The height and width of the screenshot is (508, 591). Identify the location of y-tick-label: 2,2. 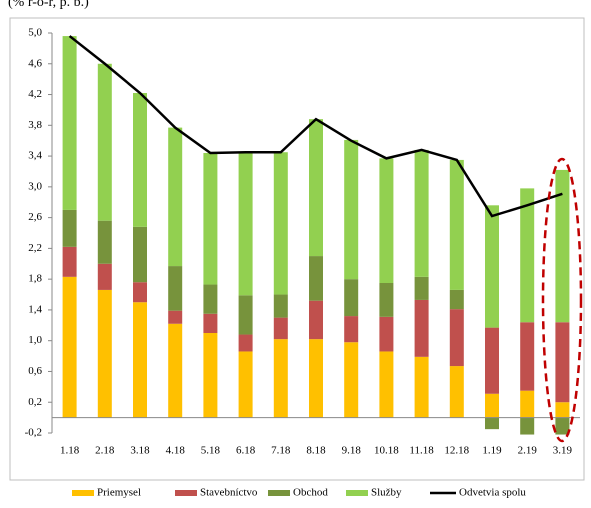
(35, 248).